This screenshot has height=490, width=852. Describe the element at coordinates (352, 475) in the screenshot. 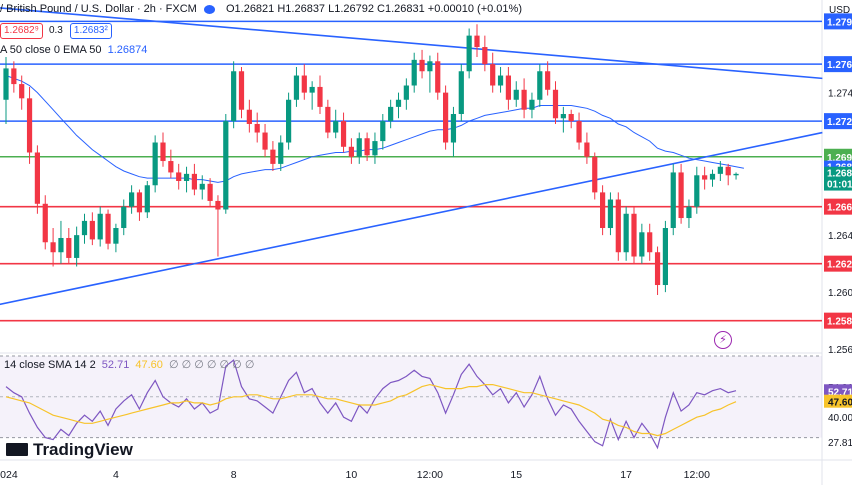

I see `time-tick-3: 10` at that location.